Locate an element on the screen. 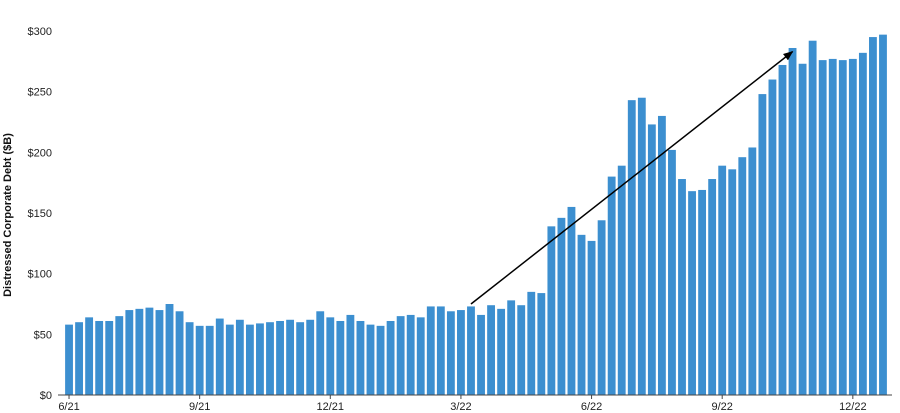 The width and height of the screenshot is (900, 413). y-tick-label: $200 is located at coordinates (40, 153).